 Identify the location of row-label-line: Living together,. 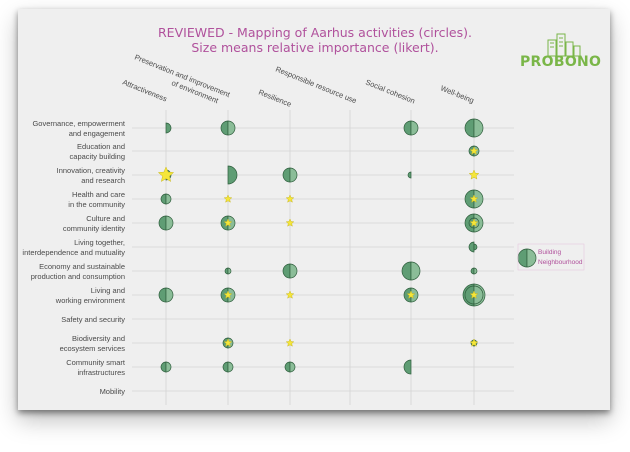
(99, 242).